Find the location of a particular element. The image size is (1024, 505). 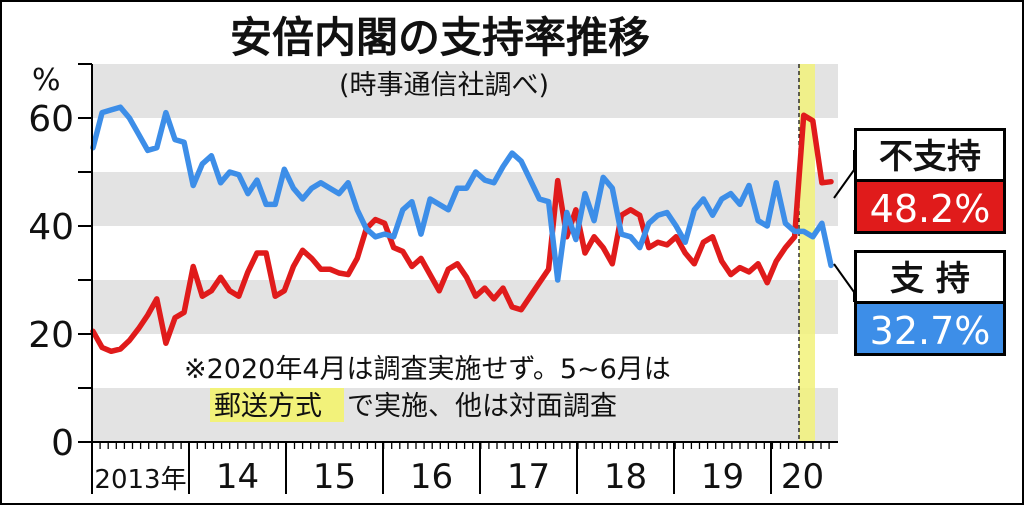

x-tick-labels: 2013年 14 15 16 17 18 19 20 is located at coordinates (459, 477).